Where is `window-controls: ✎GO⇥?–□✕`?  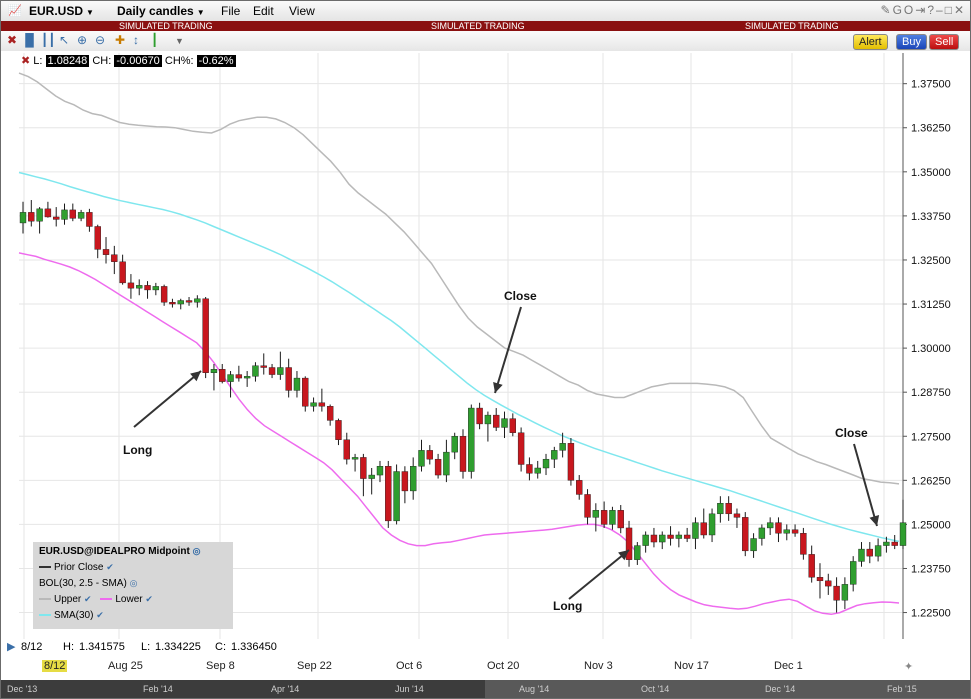 window-controls: ✎GO⇥?–□✕ is located at coordinates (923, 10).